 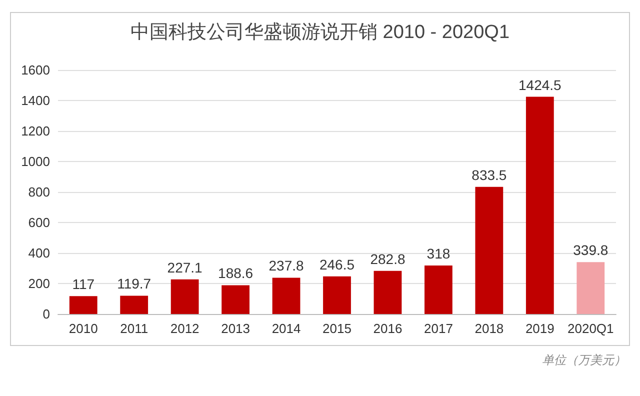 I want to click on y-tick-label: 400, so click(x=39, y=253).